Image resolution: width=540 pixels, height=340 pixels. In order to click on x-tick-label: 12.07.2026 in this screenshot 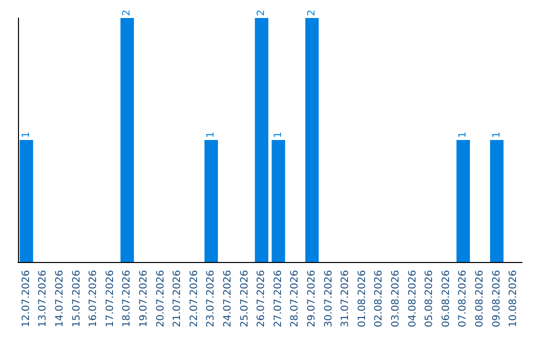, I will do `click(26, 299)`.